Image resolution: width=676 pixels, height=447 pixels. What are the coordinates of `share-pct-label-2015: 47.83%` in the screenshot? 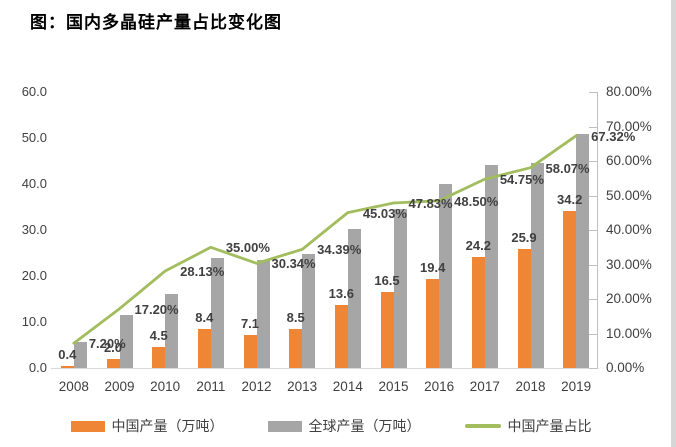 It's located at (430, 203).